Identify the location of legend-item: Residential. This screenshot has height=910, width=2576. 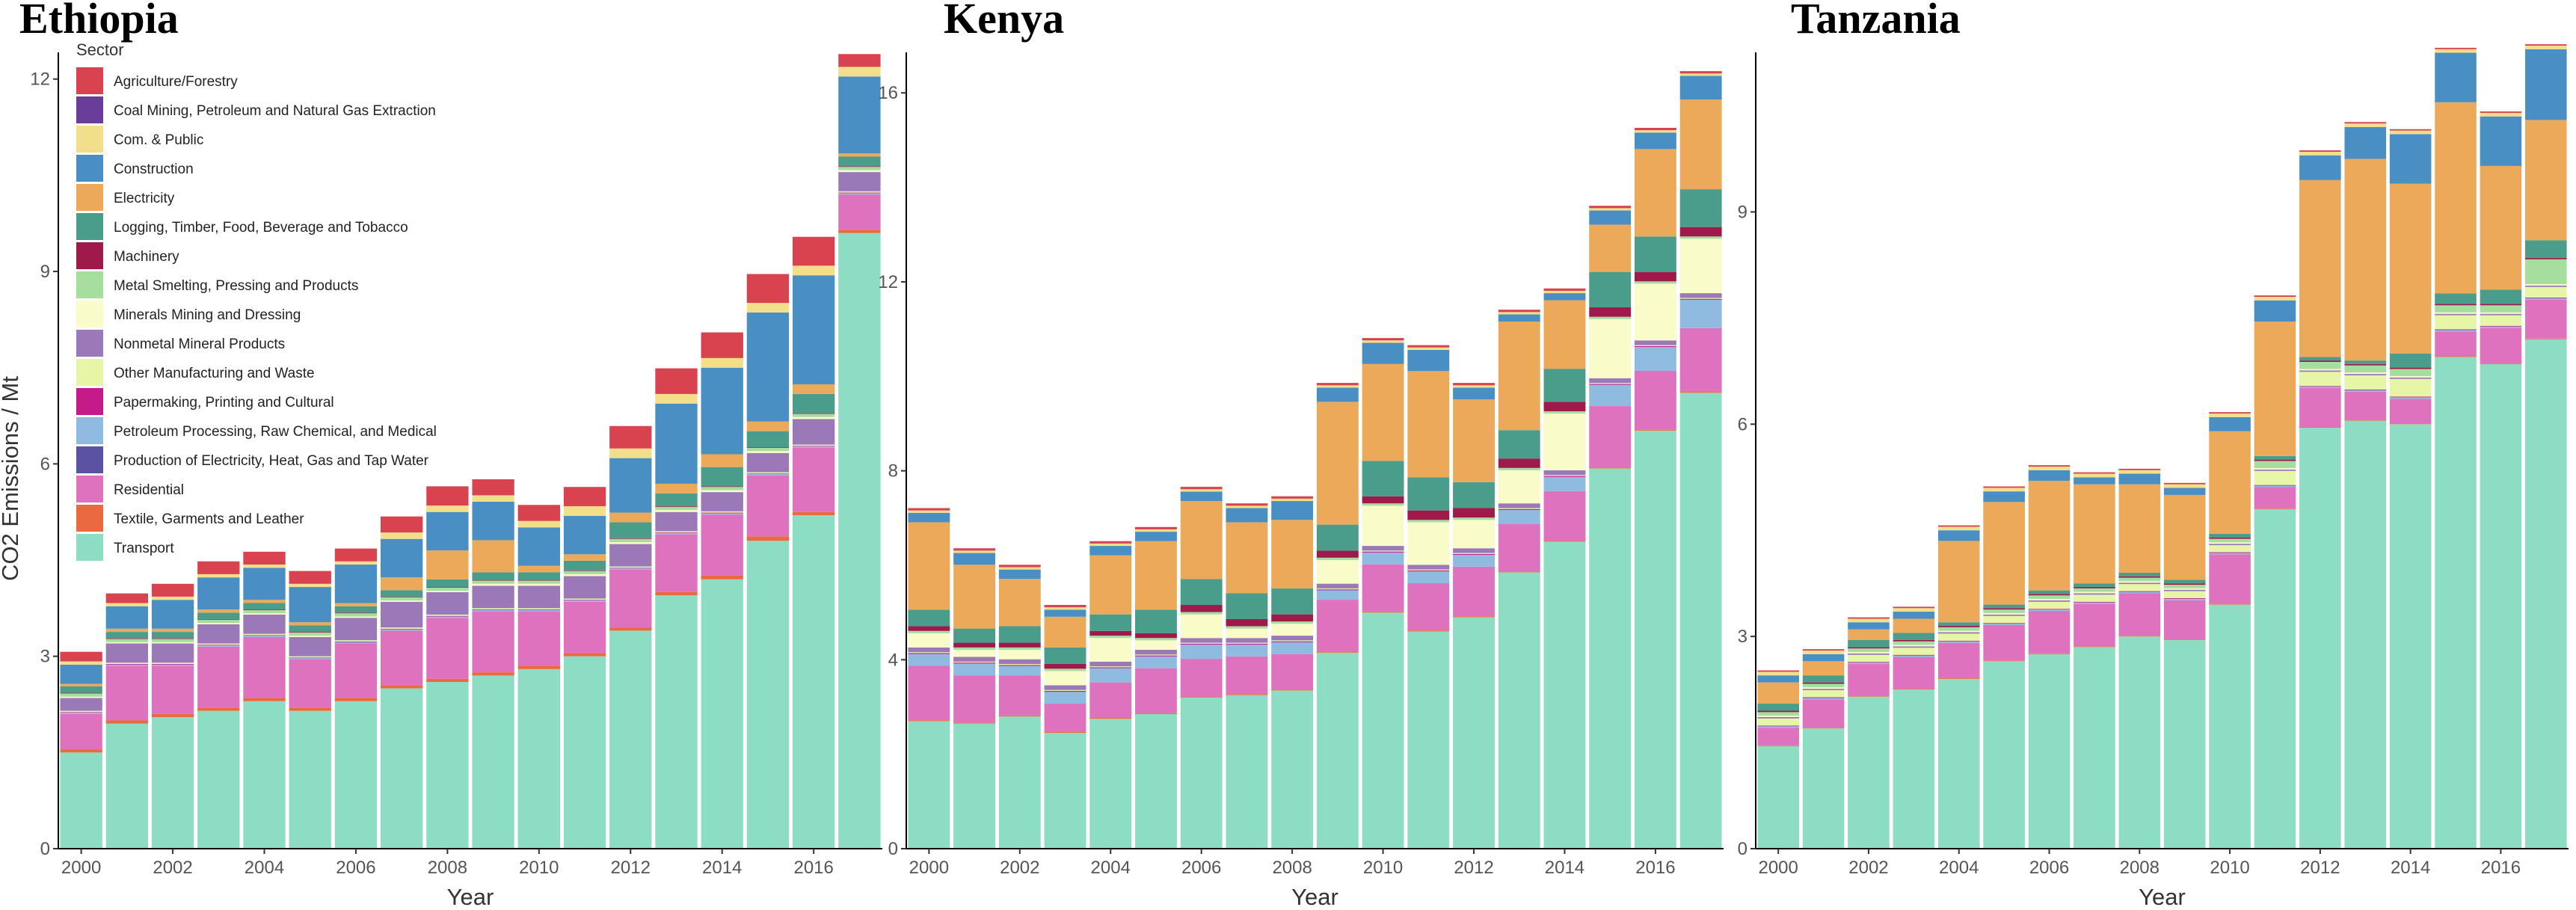
(130, 489).